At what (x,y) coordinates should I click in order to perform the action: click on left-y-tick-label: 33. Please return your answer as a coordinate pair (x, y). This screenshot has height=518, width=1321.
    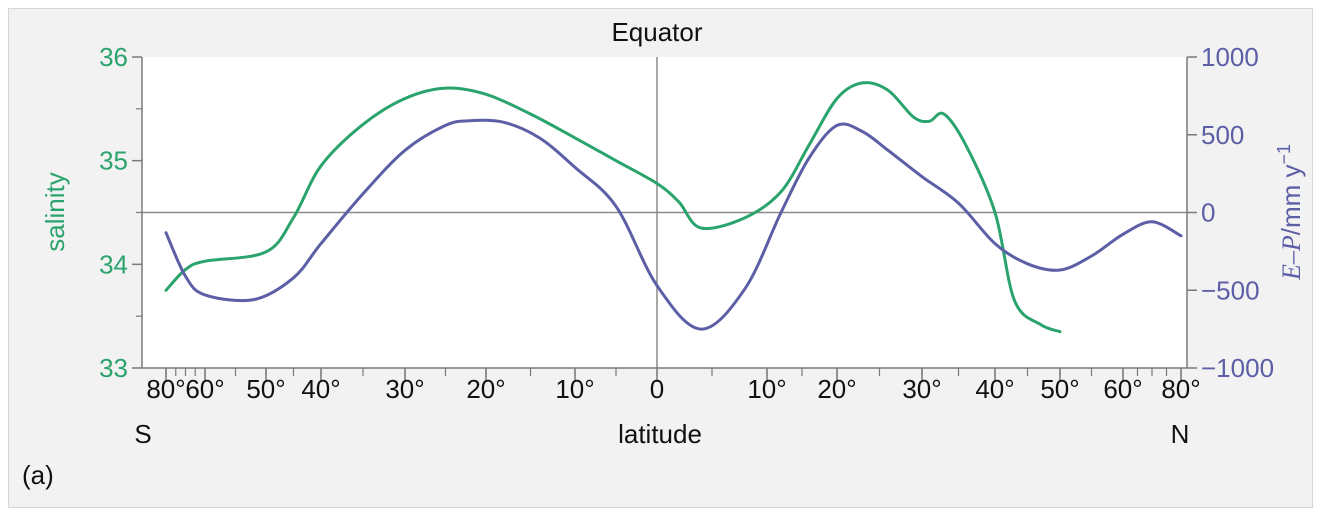
    Looking at the image, I should click on (113, 368).